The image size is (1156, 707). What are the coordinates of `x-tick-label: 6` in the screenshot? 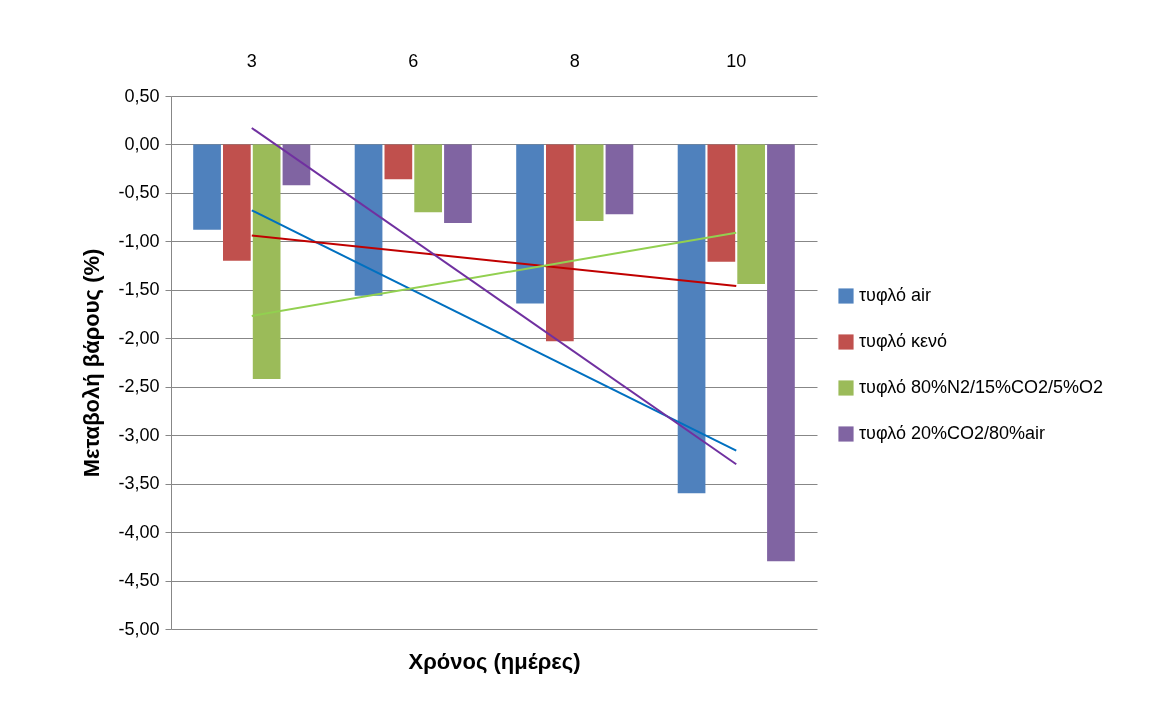 It's located at (413, 60).